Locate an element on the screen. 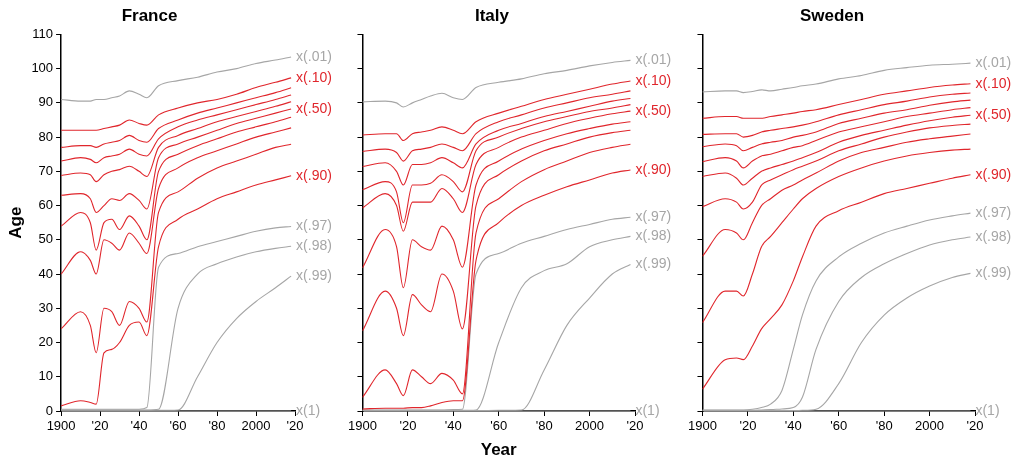  y-tick-label: 110 is located at coordinates (43, 33).